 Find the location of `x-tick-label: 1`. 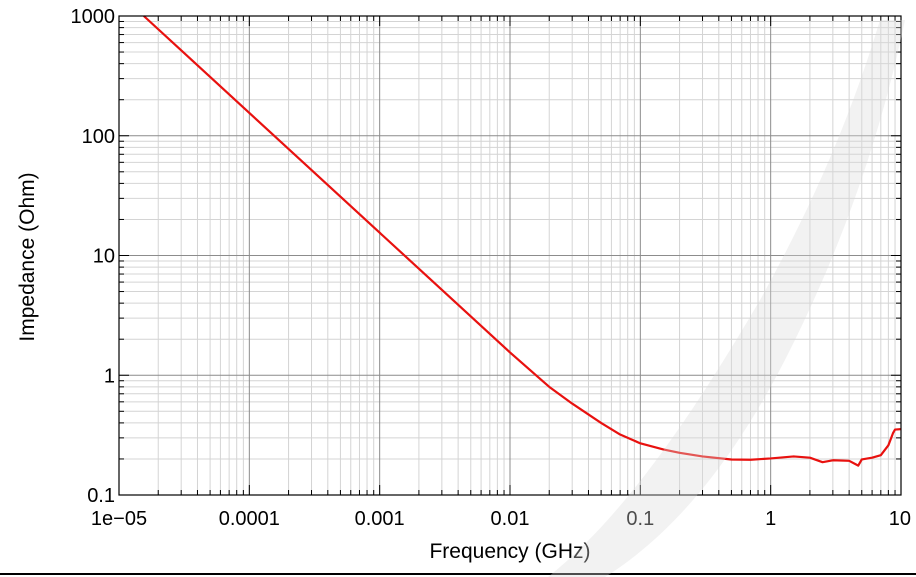

x-tick-label: 1 is located at coordinates (770, 519).